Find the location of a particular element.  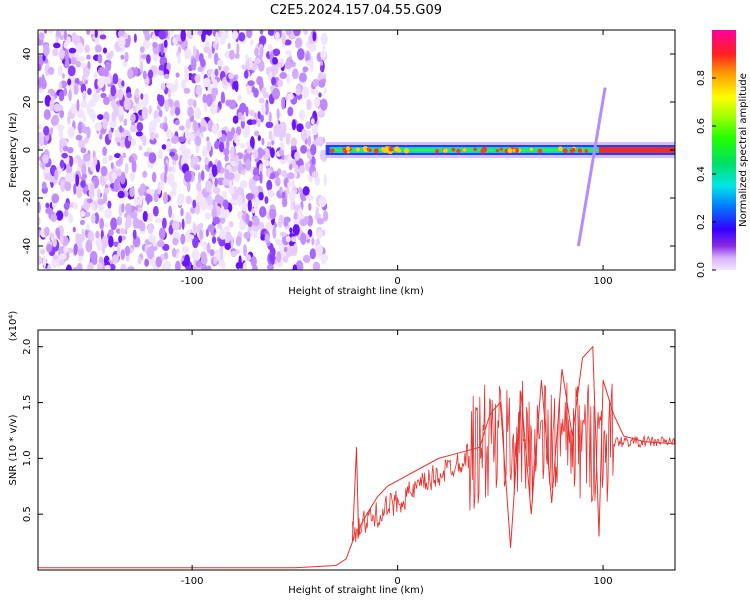

colorbar-label: Normalized spectral amplitude is located at coordinates (743, 150).